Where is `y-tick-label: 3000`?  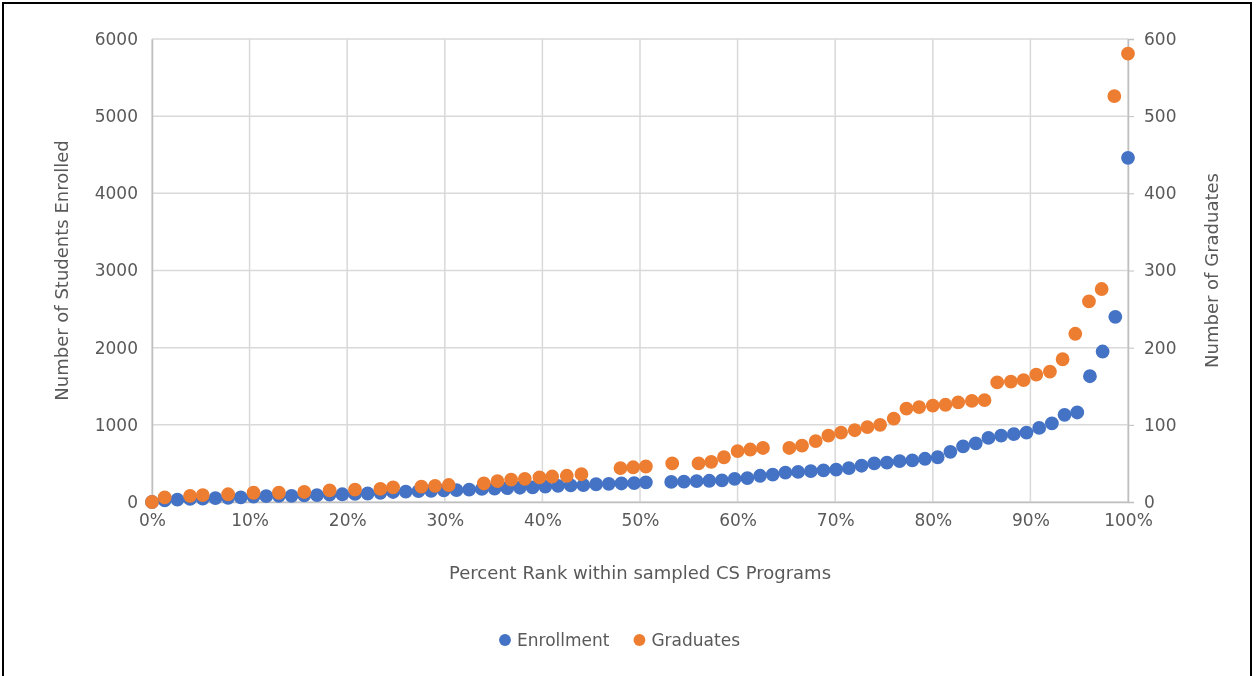
y-tick-label: 3000 is located at coordinates (116, 270).